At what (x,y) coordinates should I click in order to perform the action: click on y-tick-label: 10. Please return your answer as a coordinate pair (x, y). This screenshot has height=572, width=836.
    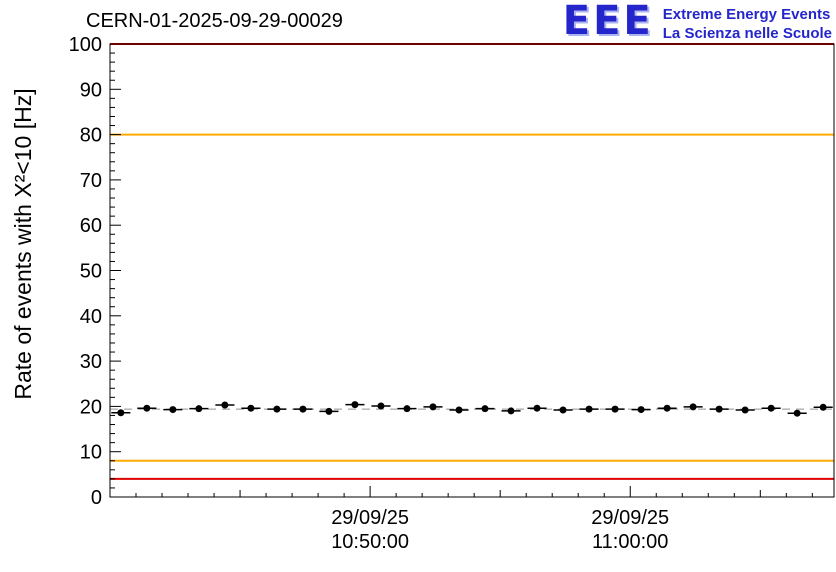
    Looking at the image, I should click on (91, 453).